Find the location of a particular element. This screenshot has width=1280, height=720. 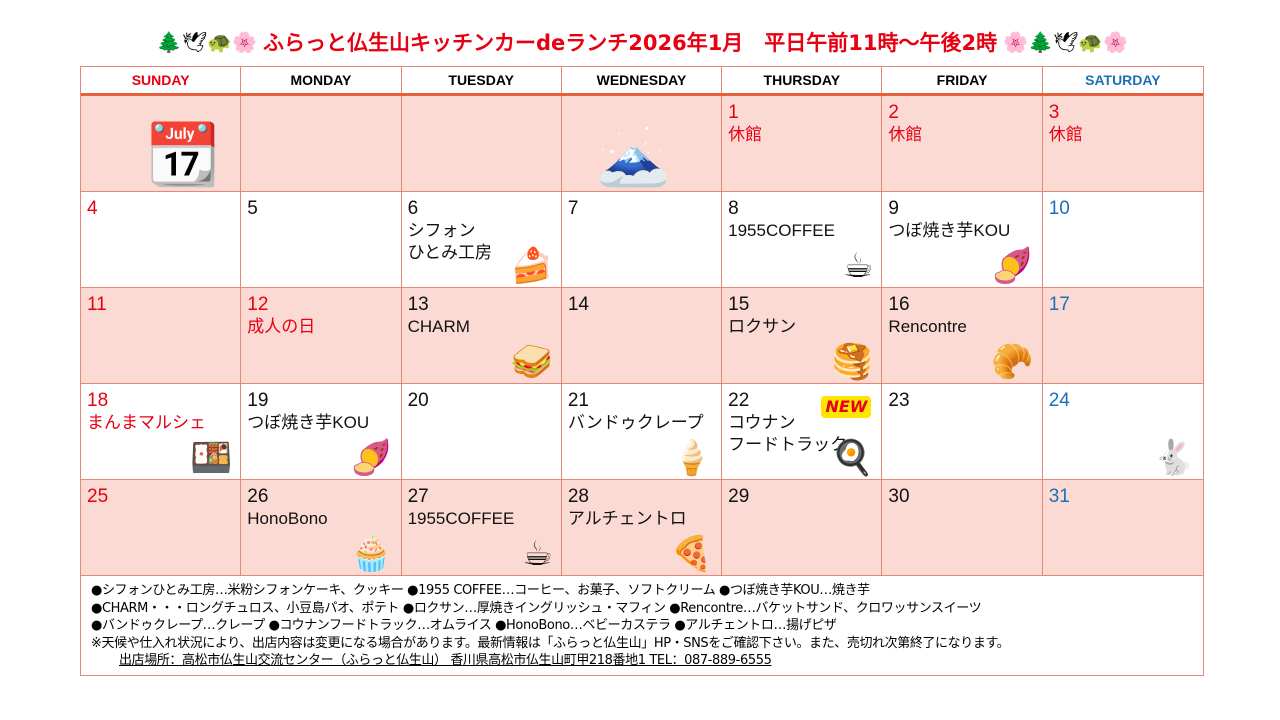

calendar-week: 4 5 6 シフォン ひとみ工房 🍰 7 8 1955COFFEE ☕ 9 つぼ焼き芋KOU 🍠 10 is located at coordinates (642, 240).